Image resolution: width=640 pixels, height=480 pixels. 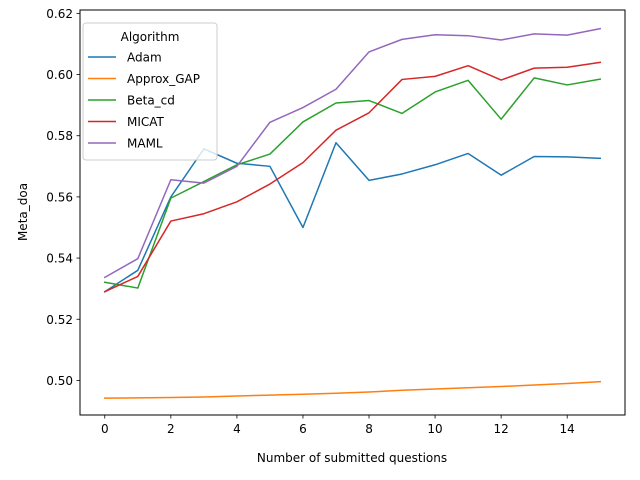 What do you see at coordinates (59, 381) in the screenshot?
I see `y-tick-label: 0.50` at bounding box center [59, 381].